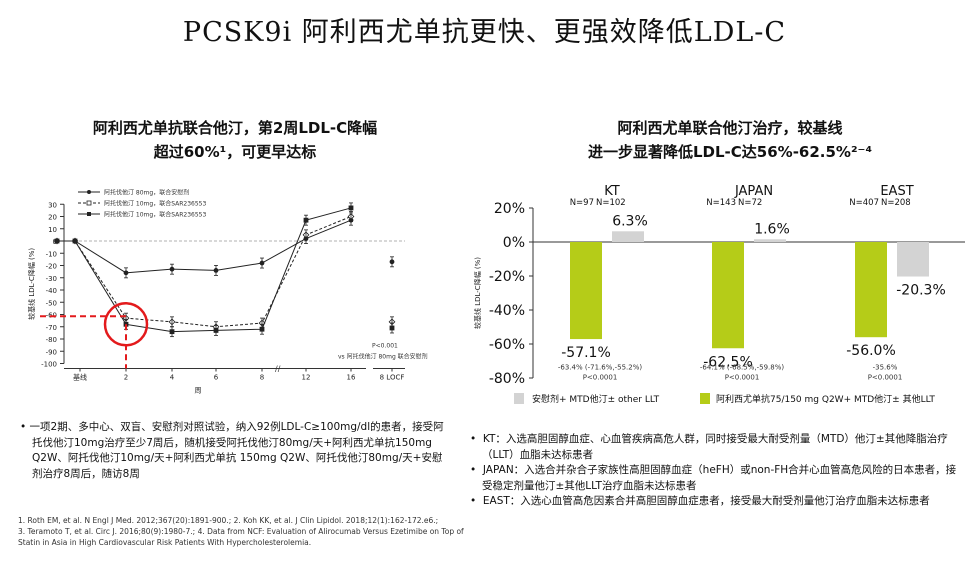  I want to click on x-tick-label: 基线, so click(80, 377).